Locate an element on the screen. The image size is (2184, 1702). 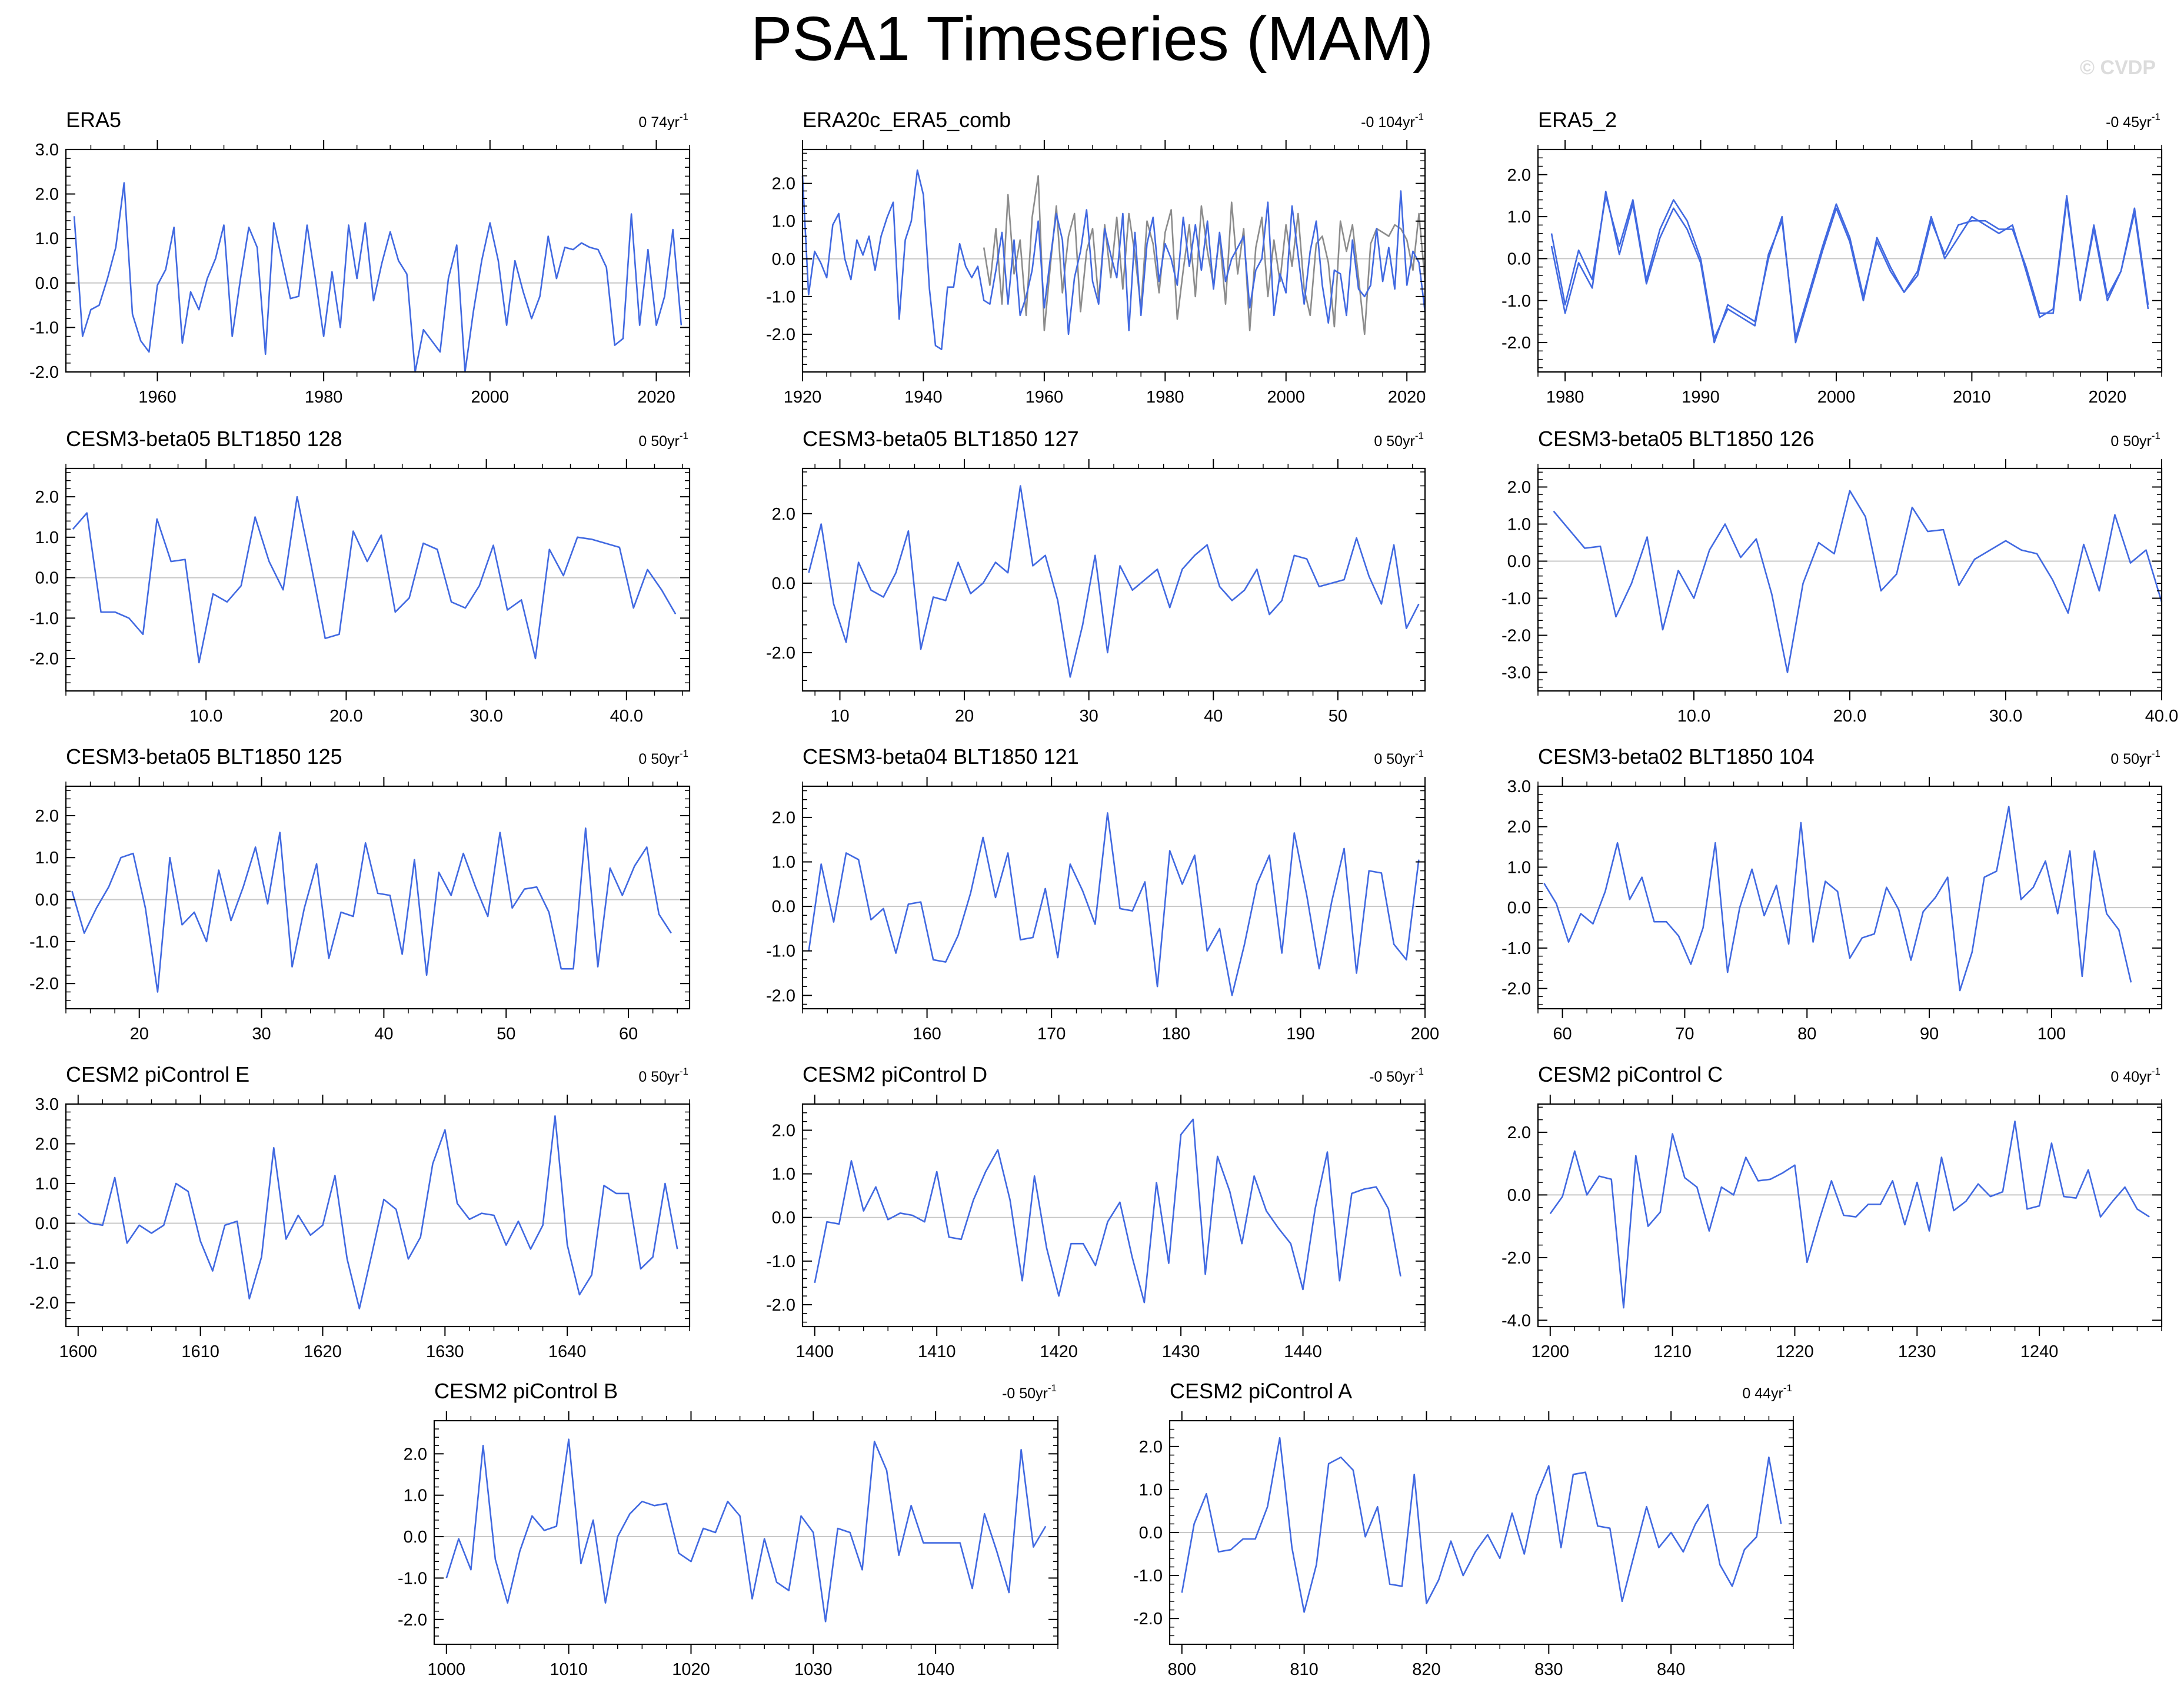
trend-label: 0 50yr-1 is located at coordinates (663, 757).